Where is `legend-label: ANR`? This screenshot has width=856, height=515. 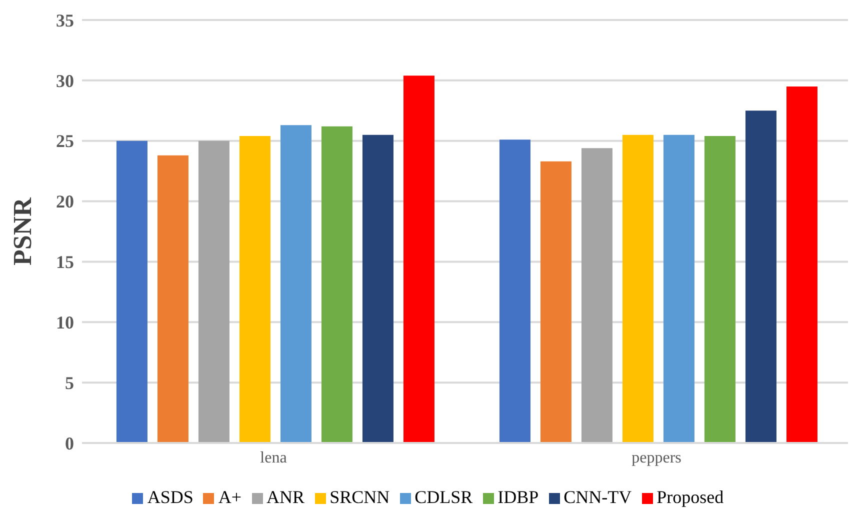 legend-label: ANR is located at coordinates (285, 497).